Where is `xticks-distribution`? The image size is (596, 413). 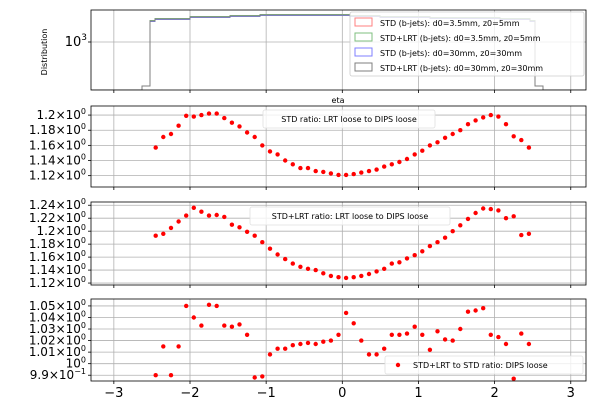 xticks-distribution is located at coordinates (342, 91).